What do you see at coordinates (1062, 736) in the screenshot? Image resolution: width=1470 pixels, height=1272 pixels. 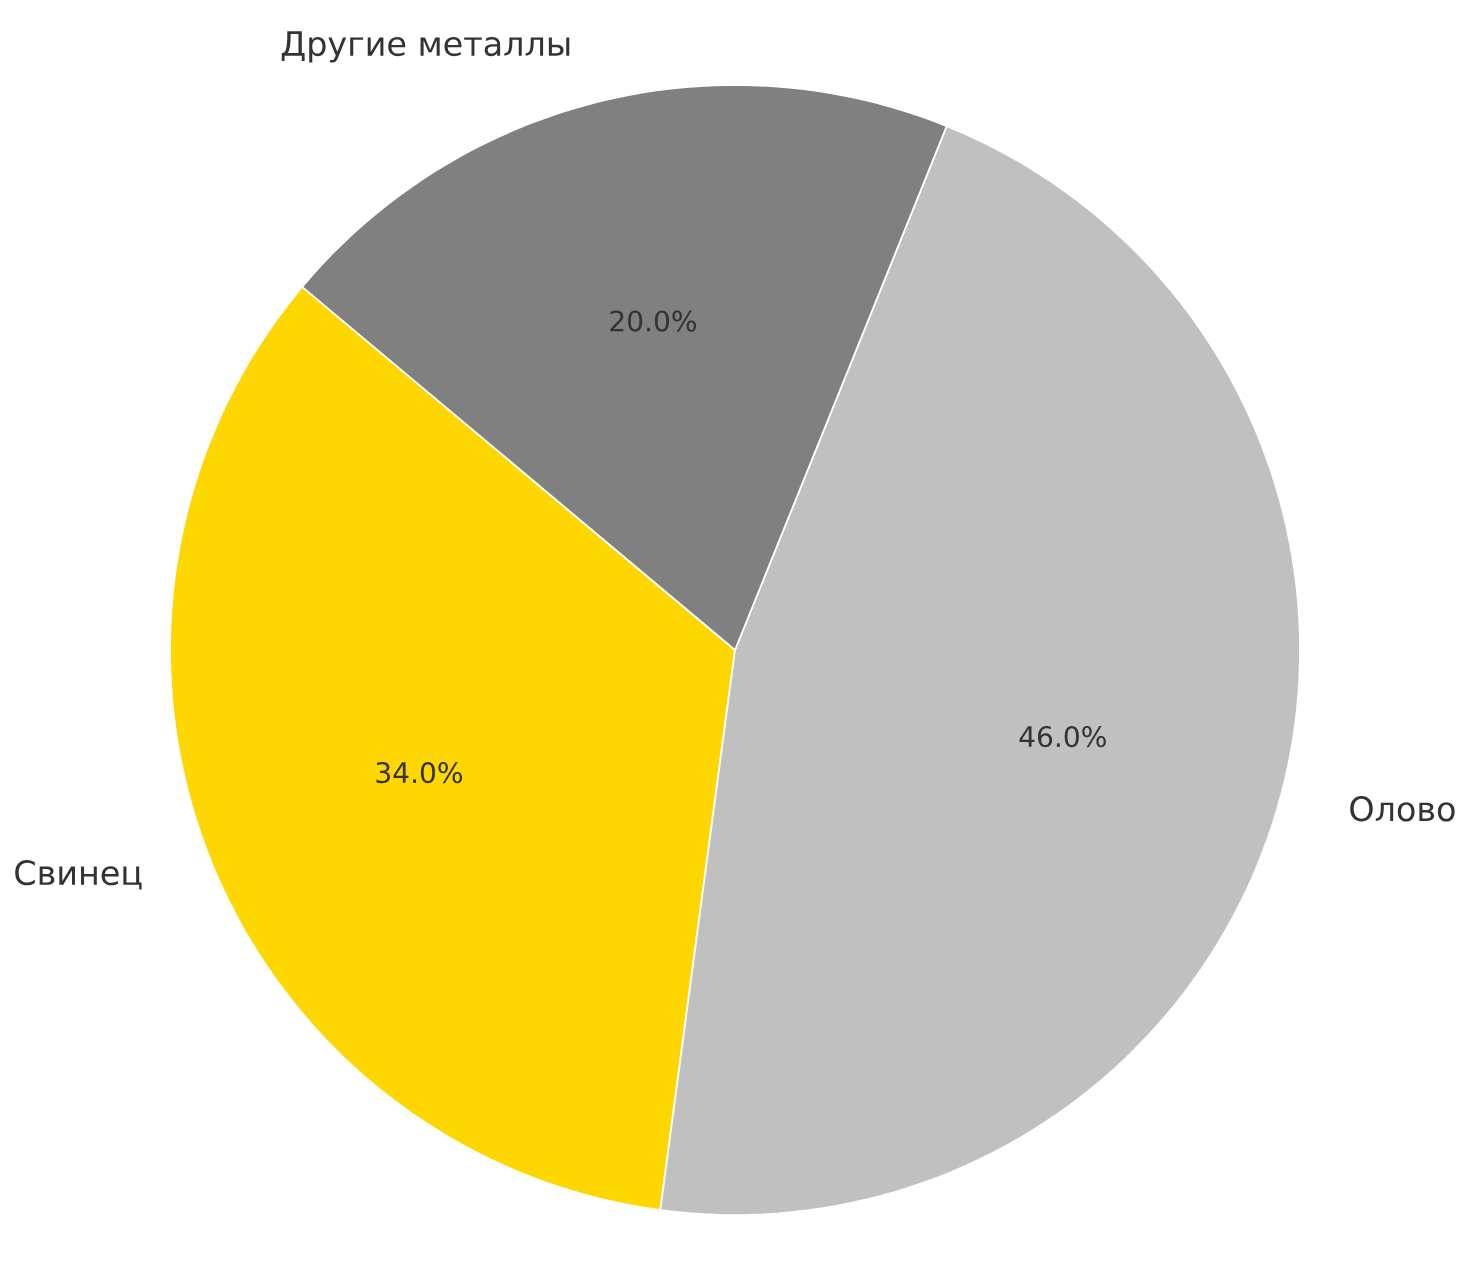 I see `data-label: 46.0%` at bounding box center [1062, 736].